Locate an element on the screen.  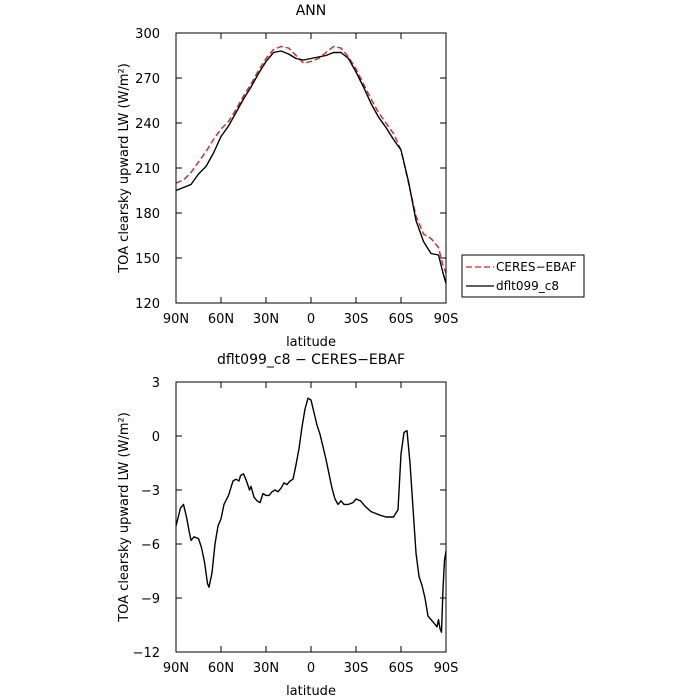
bottom-x-tick-label: 30N is located at coordinates (266, 668).